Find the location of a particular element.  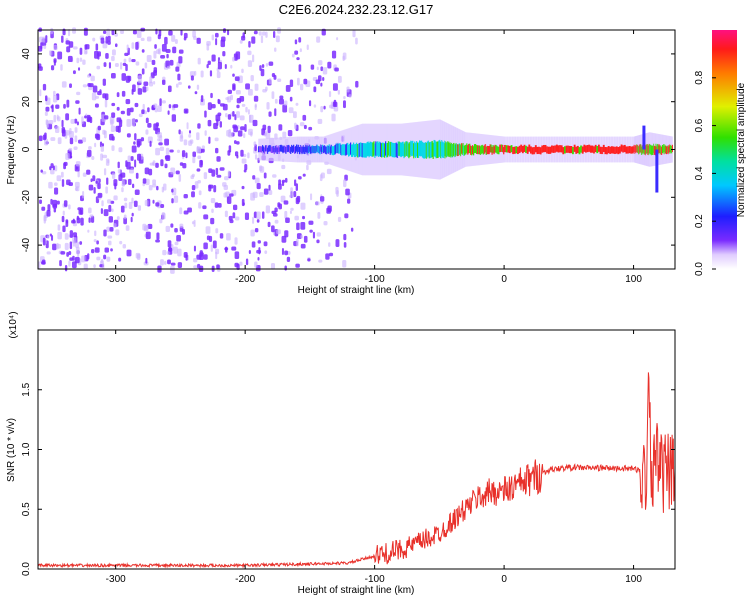

spectrogram-x-tick-label: -200 is located at coordinates (245, 279).